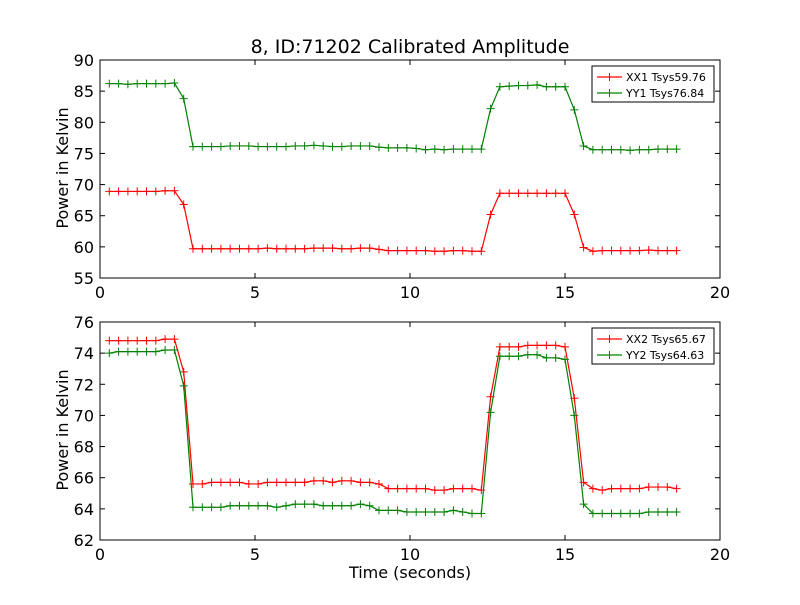  What do you see at coordinates (62, 429) in the screenshot?
I see `y-axis-label-bottom: Power in Kelvin` at bounding box center [62, 429].